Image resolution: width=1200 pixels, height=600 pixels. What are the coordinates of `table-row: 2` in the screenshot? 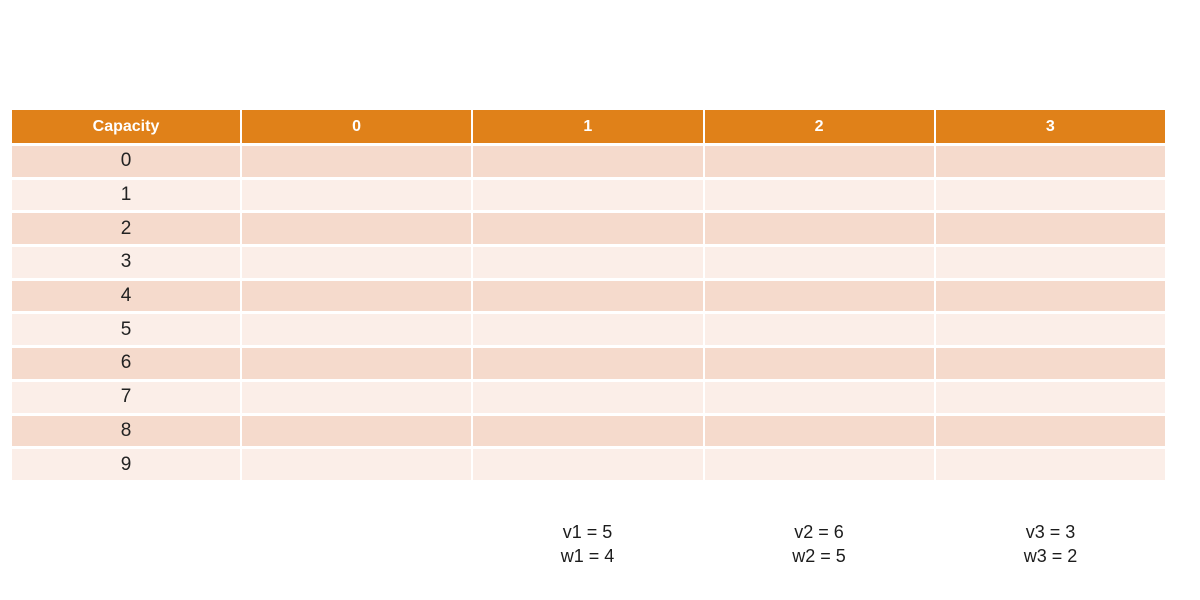 It's located at (589, 229).